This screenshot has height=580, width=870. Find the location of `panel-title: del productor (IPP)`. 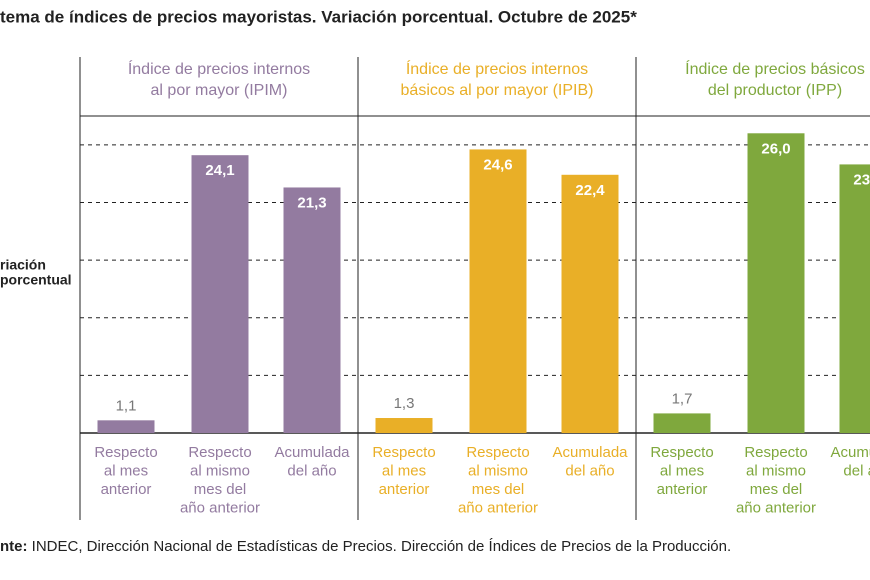

panel-title: del productor (IPP) is located at coordinates (775, 90).